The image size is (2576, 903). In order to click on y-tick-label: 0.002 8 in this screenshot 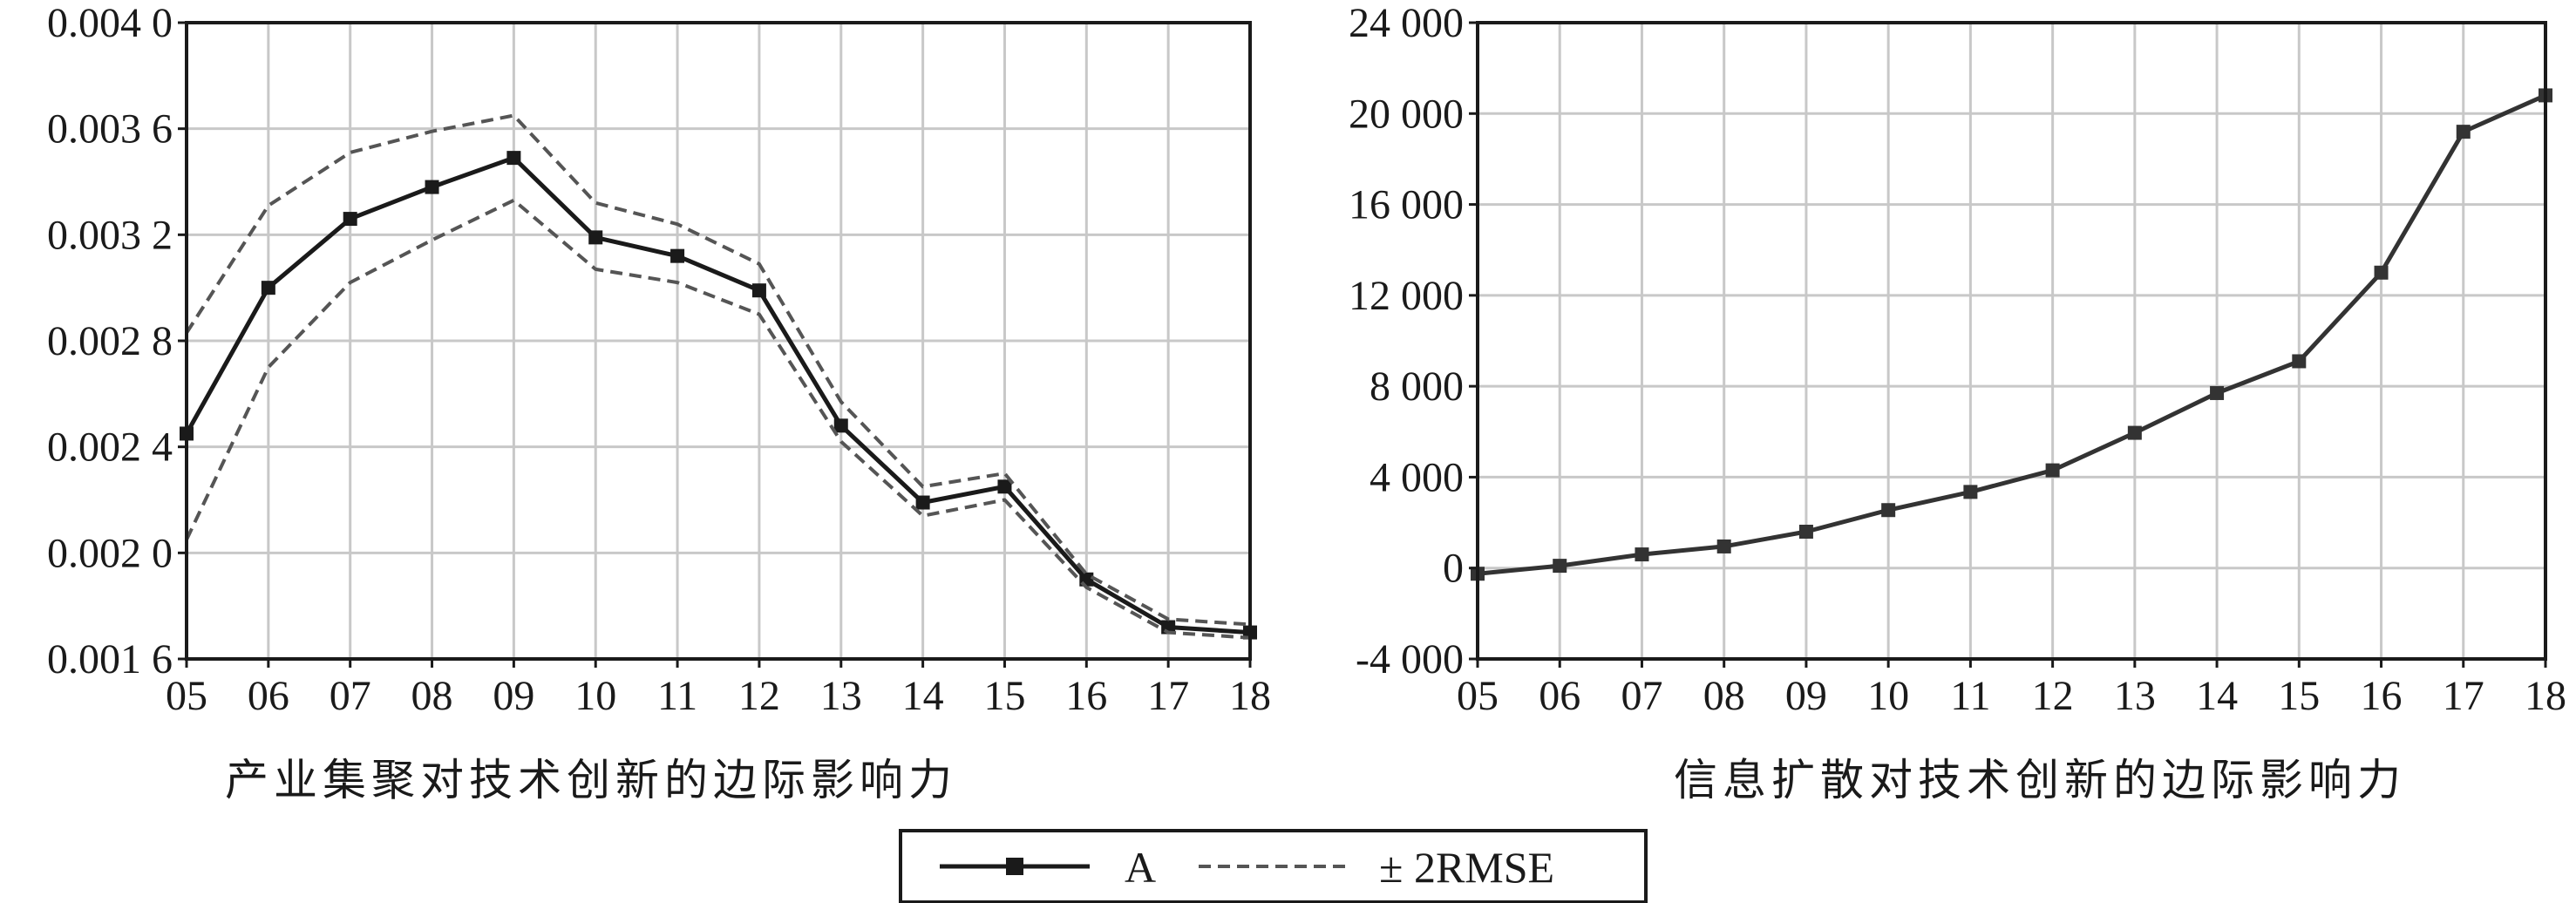, I will do `click(110, 341)`.